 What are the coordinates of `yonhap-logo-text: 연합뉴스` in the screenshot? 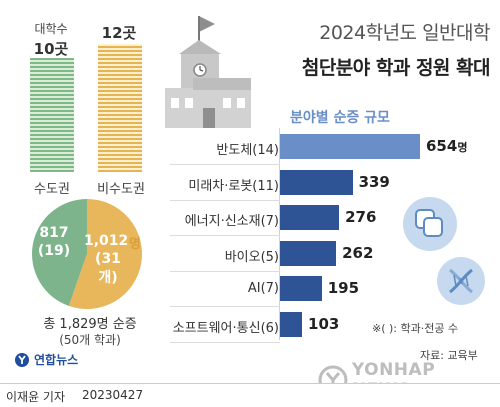 It's located at (56, 360).